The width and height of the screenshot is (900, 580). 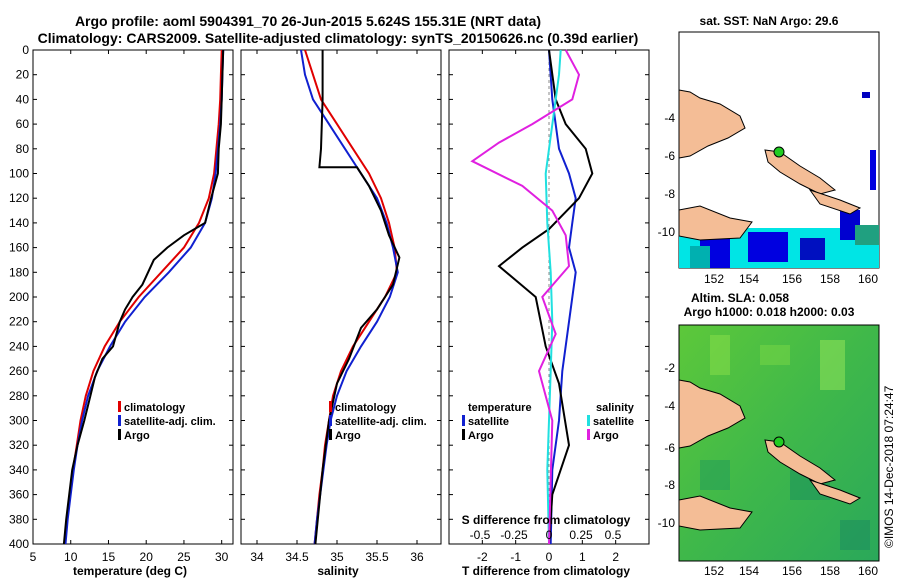 I want to click on sst-map-title: sat. SST: NaN Argo: 29.6, so click(x=769, y=21).